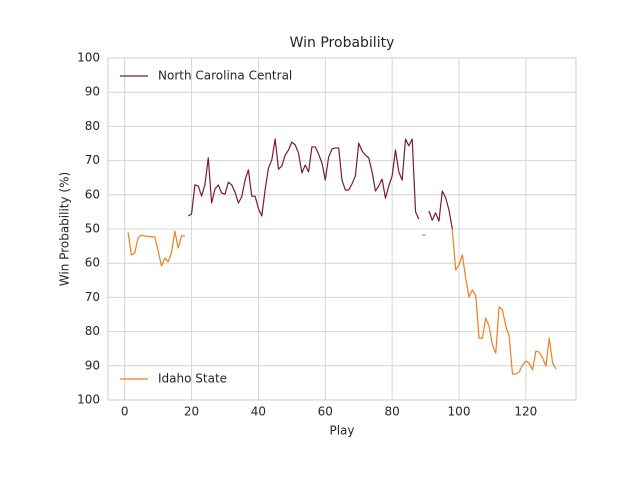 Image resolution: width=640 pixels, height=480 pixels. I want to click on x-tick-label: 80, so click(392, 412).